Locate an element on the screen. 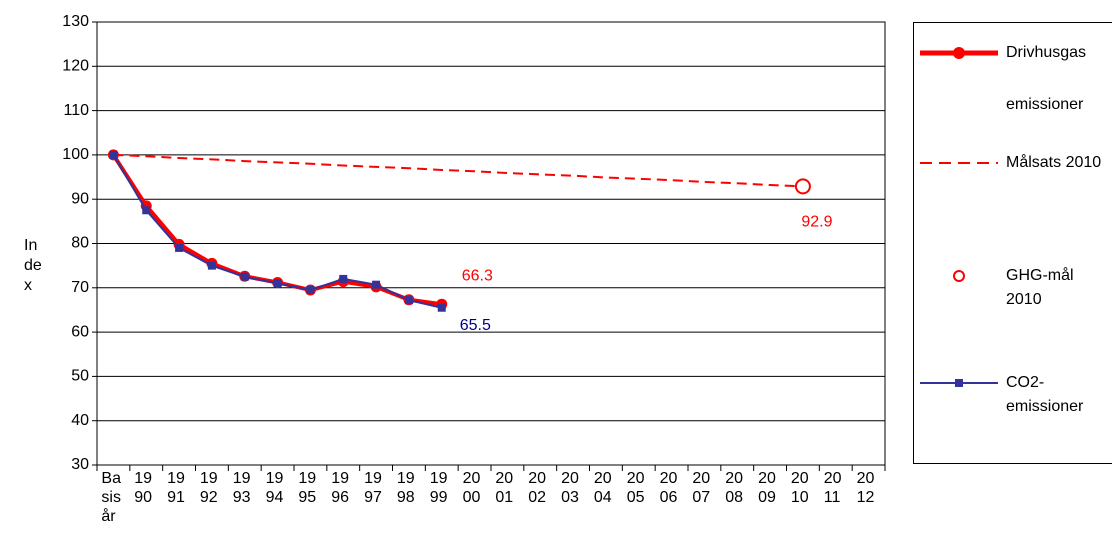 The width and height of the screenshot is (1112, 536). x-tick-label: 1998 is located at coordinates (405, 488).